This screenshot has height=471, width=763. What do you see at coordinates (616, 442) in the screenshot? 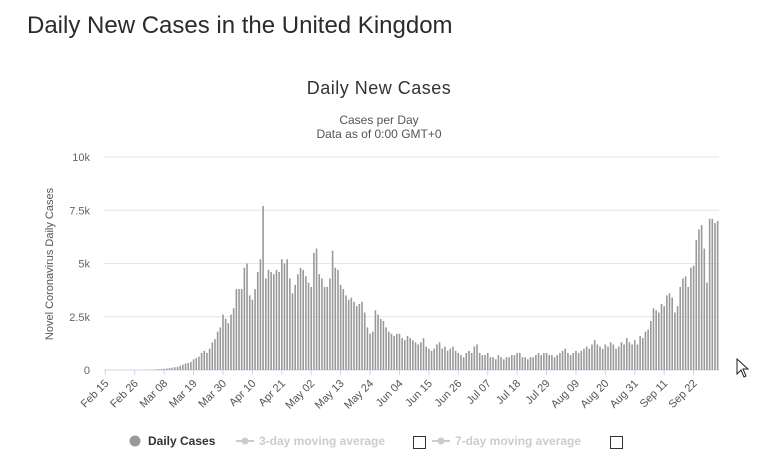
I see `checkbox-7-day-average` at bounding box center [616, 442].